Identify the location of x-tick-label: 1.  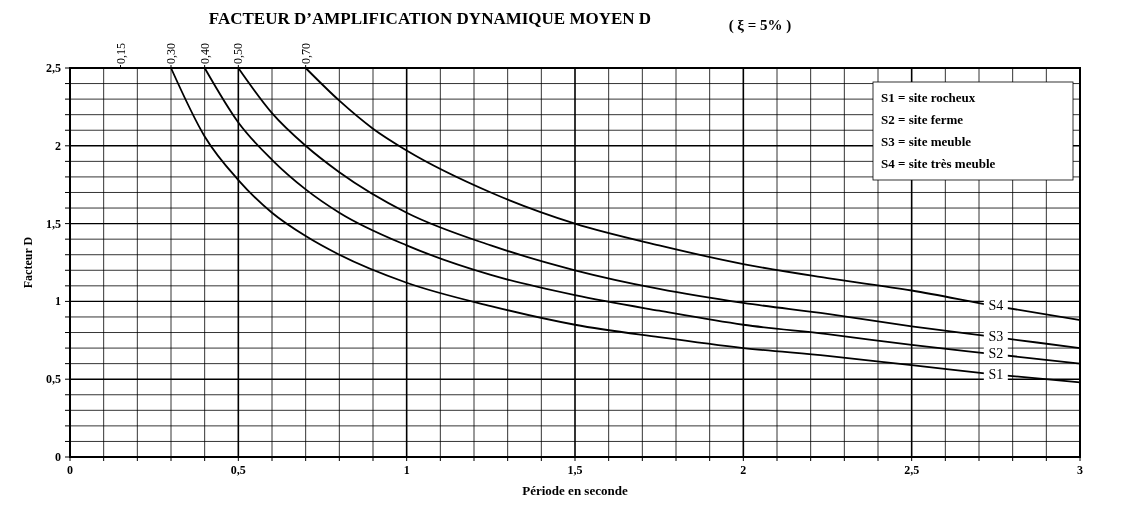
(406, 470).